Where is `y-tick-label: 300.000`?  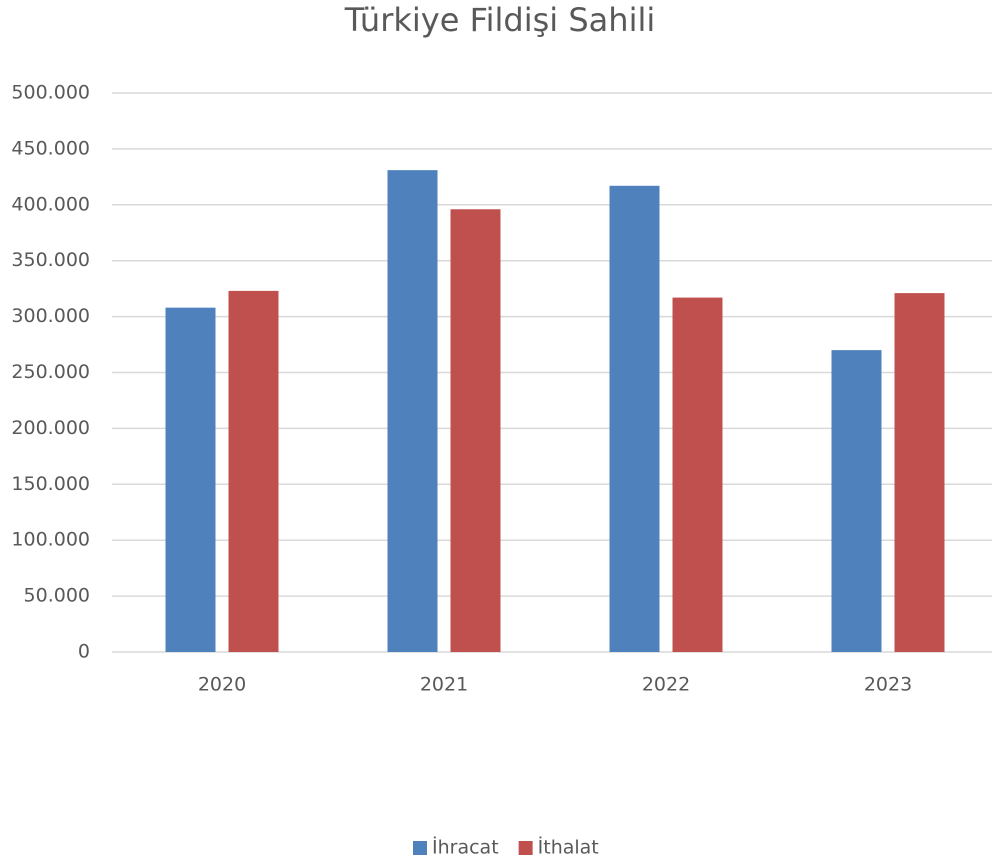 y-tick-label: 300.000 is located at coordinates (50, 316).